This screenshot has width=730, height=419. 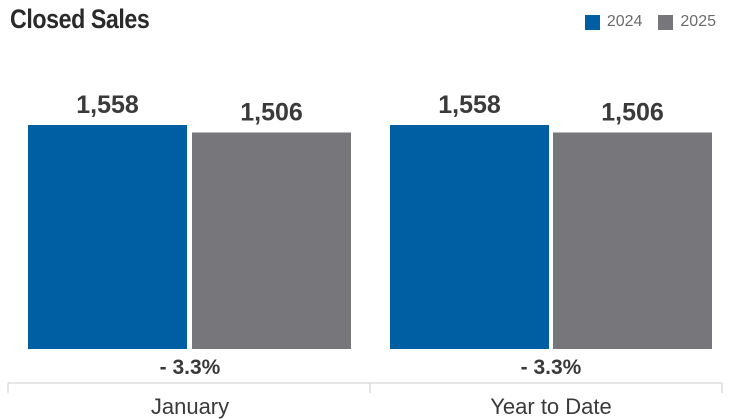 I want to click on legend-swatch-2025, so click(x=666, y=22).